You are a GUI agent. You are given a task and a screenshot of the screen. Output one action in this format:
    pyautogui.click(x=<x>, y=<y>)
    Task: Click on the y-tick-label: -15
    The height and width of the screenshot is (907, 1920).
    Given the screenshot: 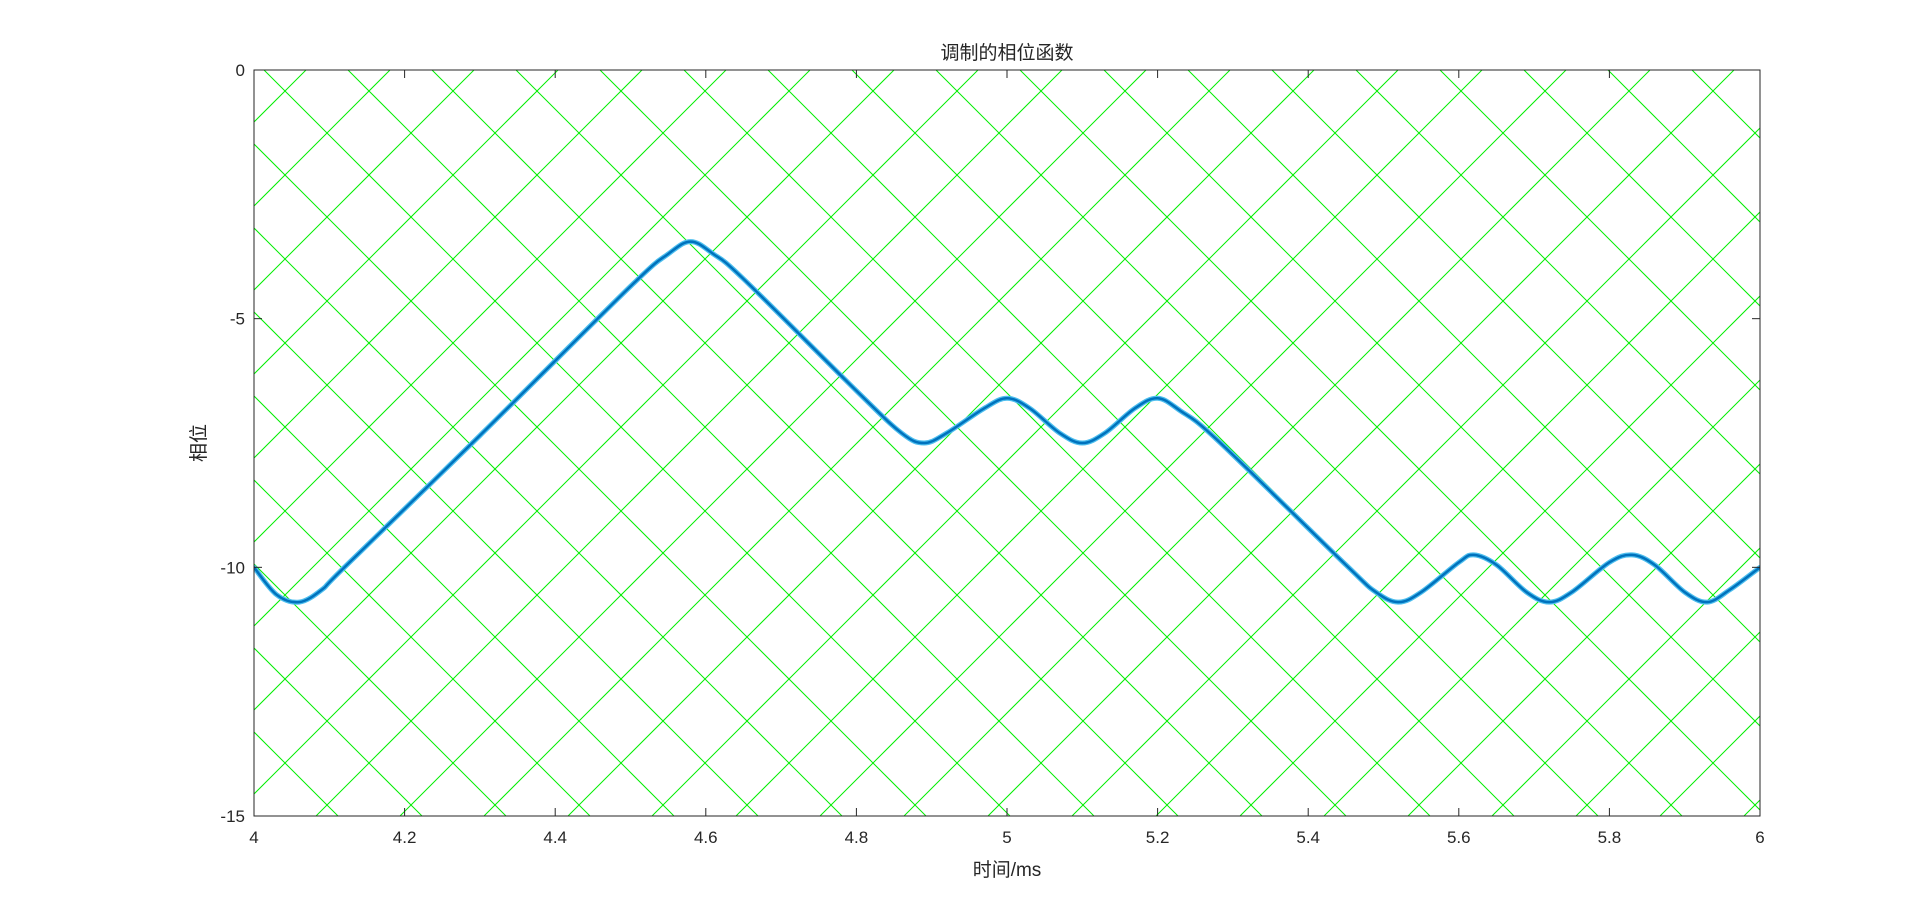 What is the action you would take?
    pyautogui.click(x=232, y=816)
    